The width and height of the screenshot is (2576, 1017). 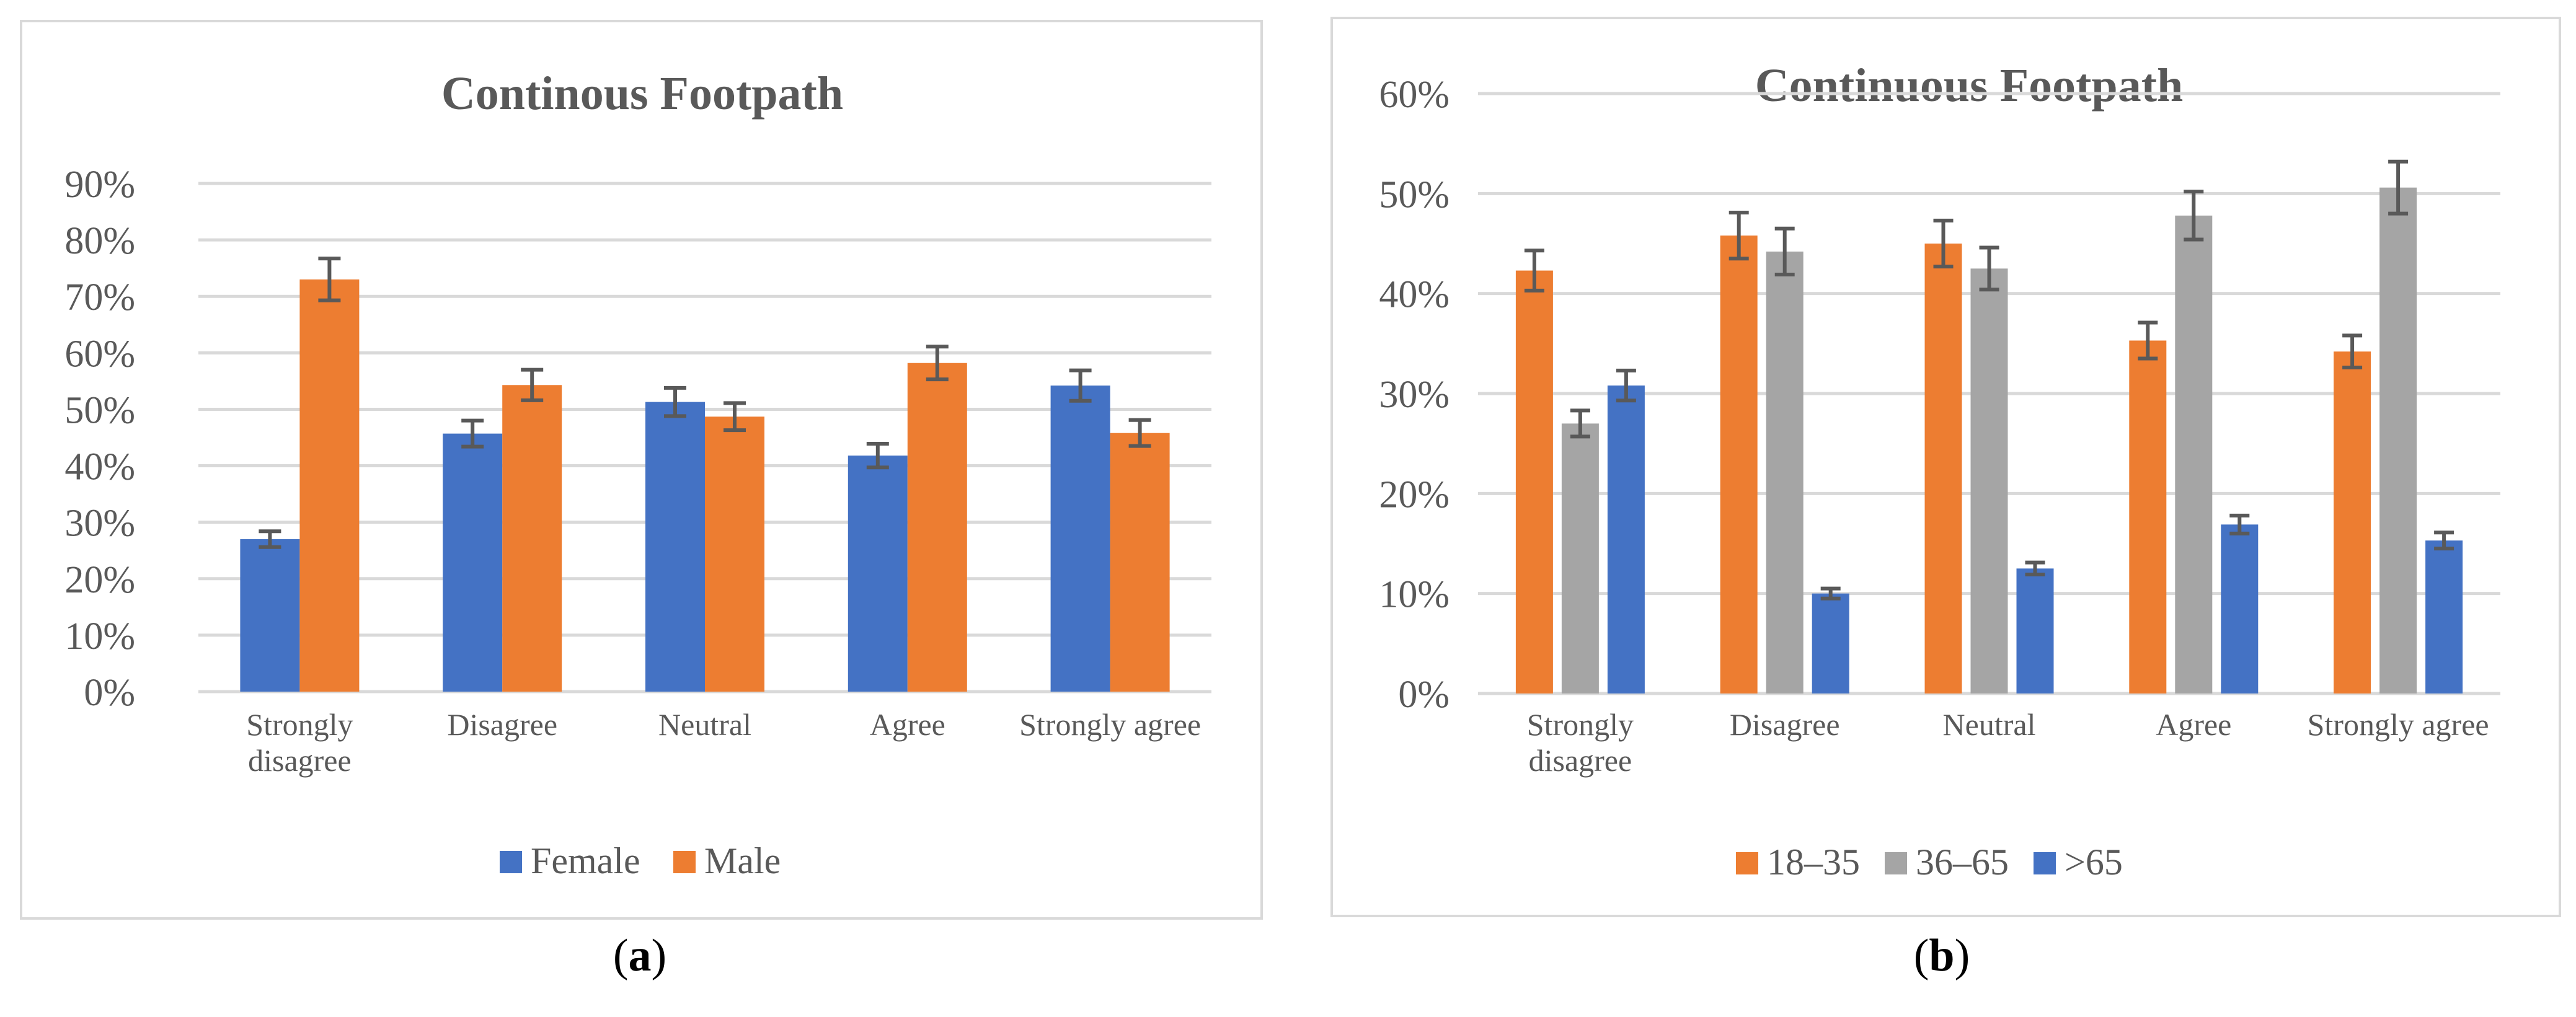 What do you see at coordinates (640, 955) in the screenshot?
I see `caption-a: (a)` at bounding box center [640, 955].